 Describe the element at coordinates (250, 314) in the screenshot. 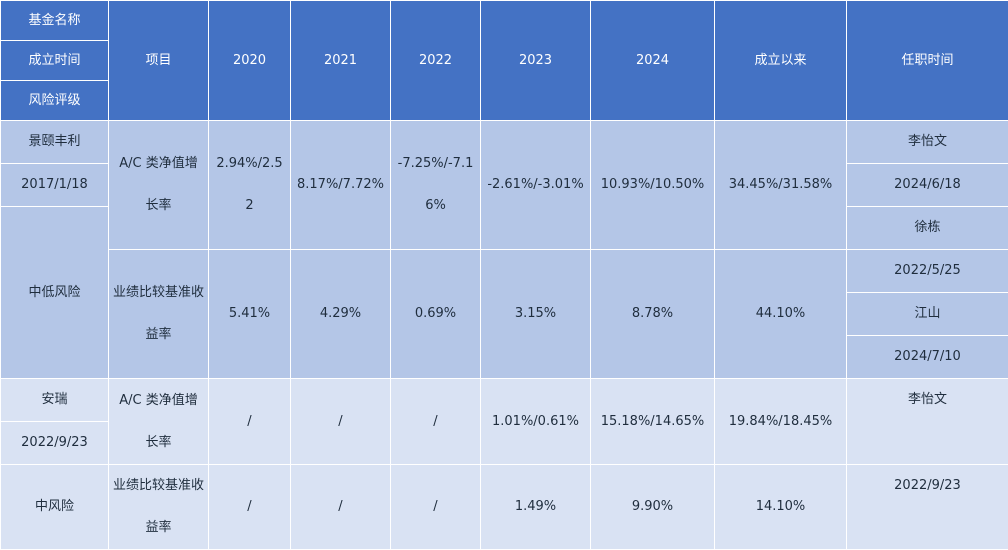

I see `bench-2020: 5.41%` at that location.